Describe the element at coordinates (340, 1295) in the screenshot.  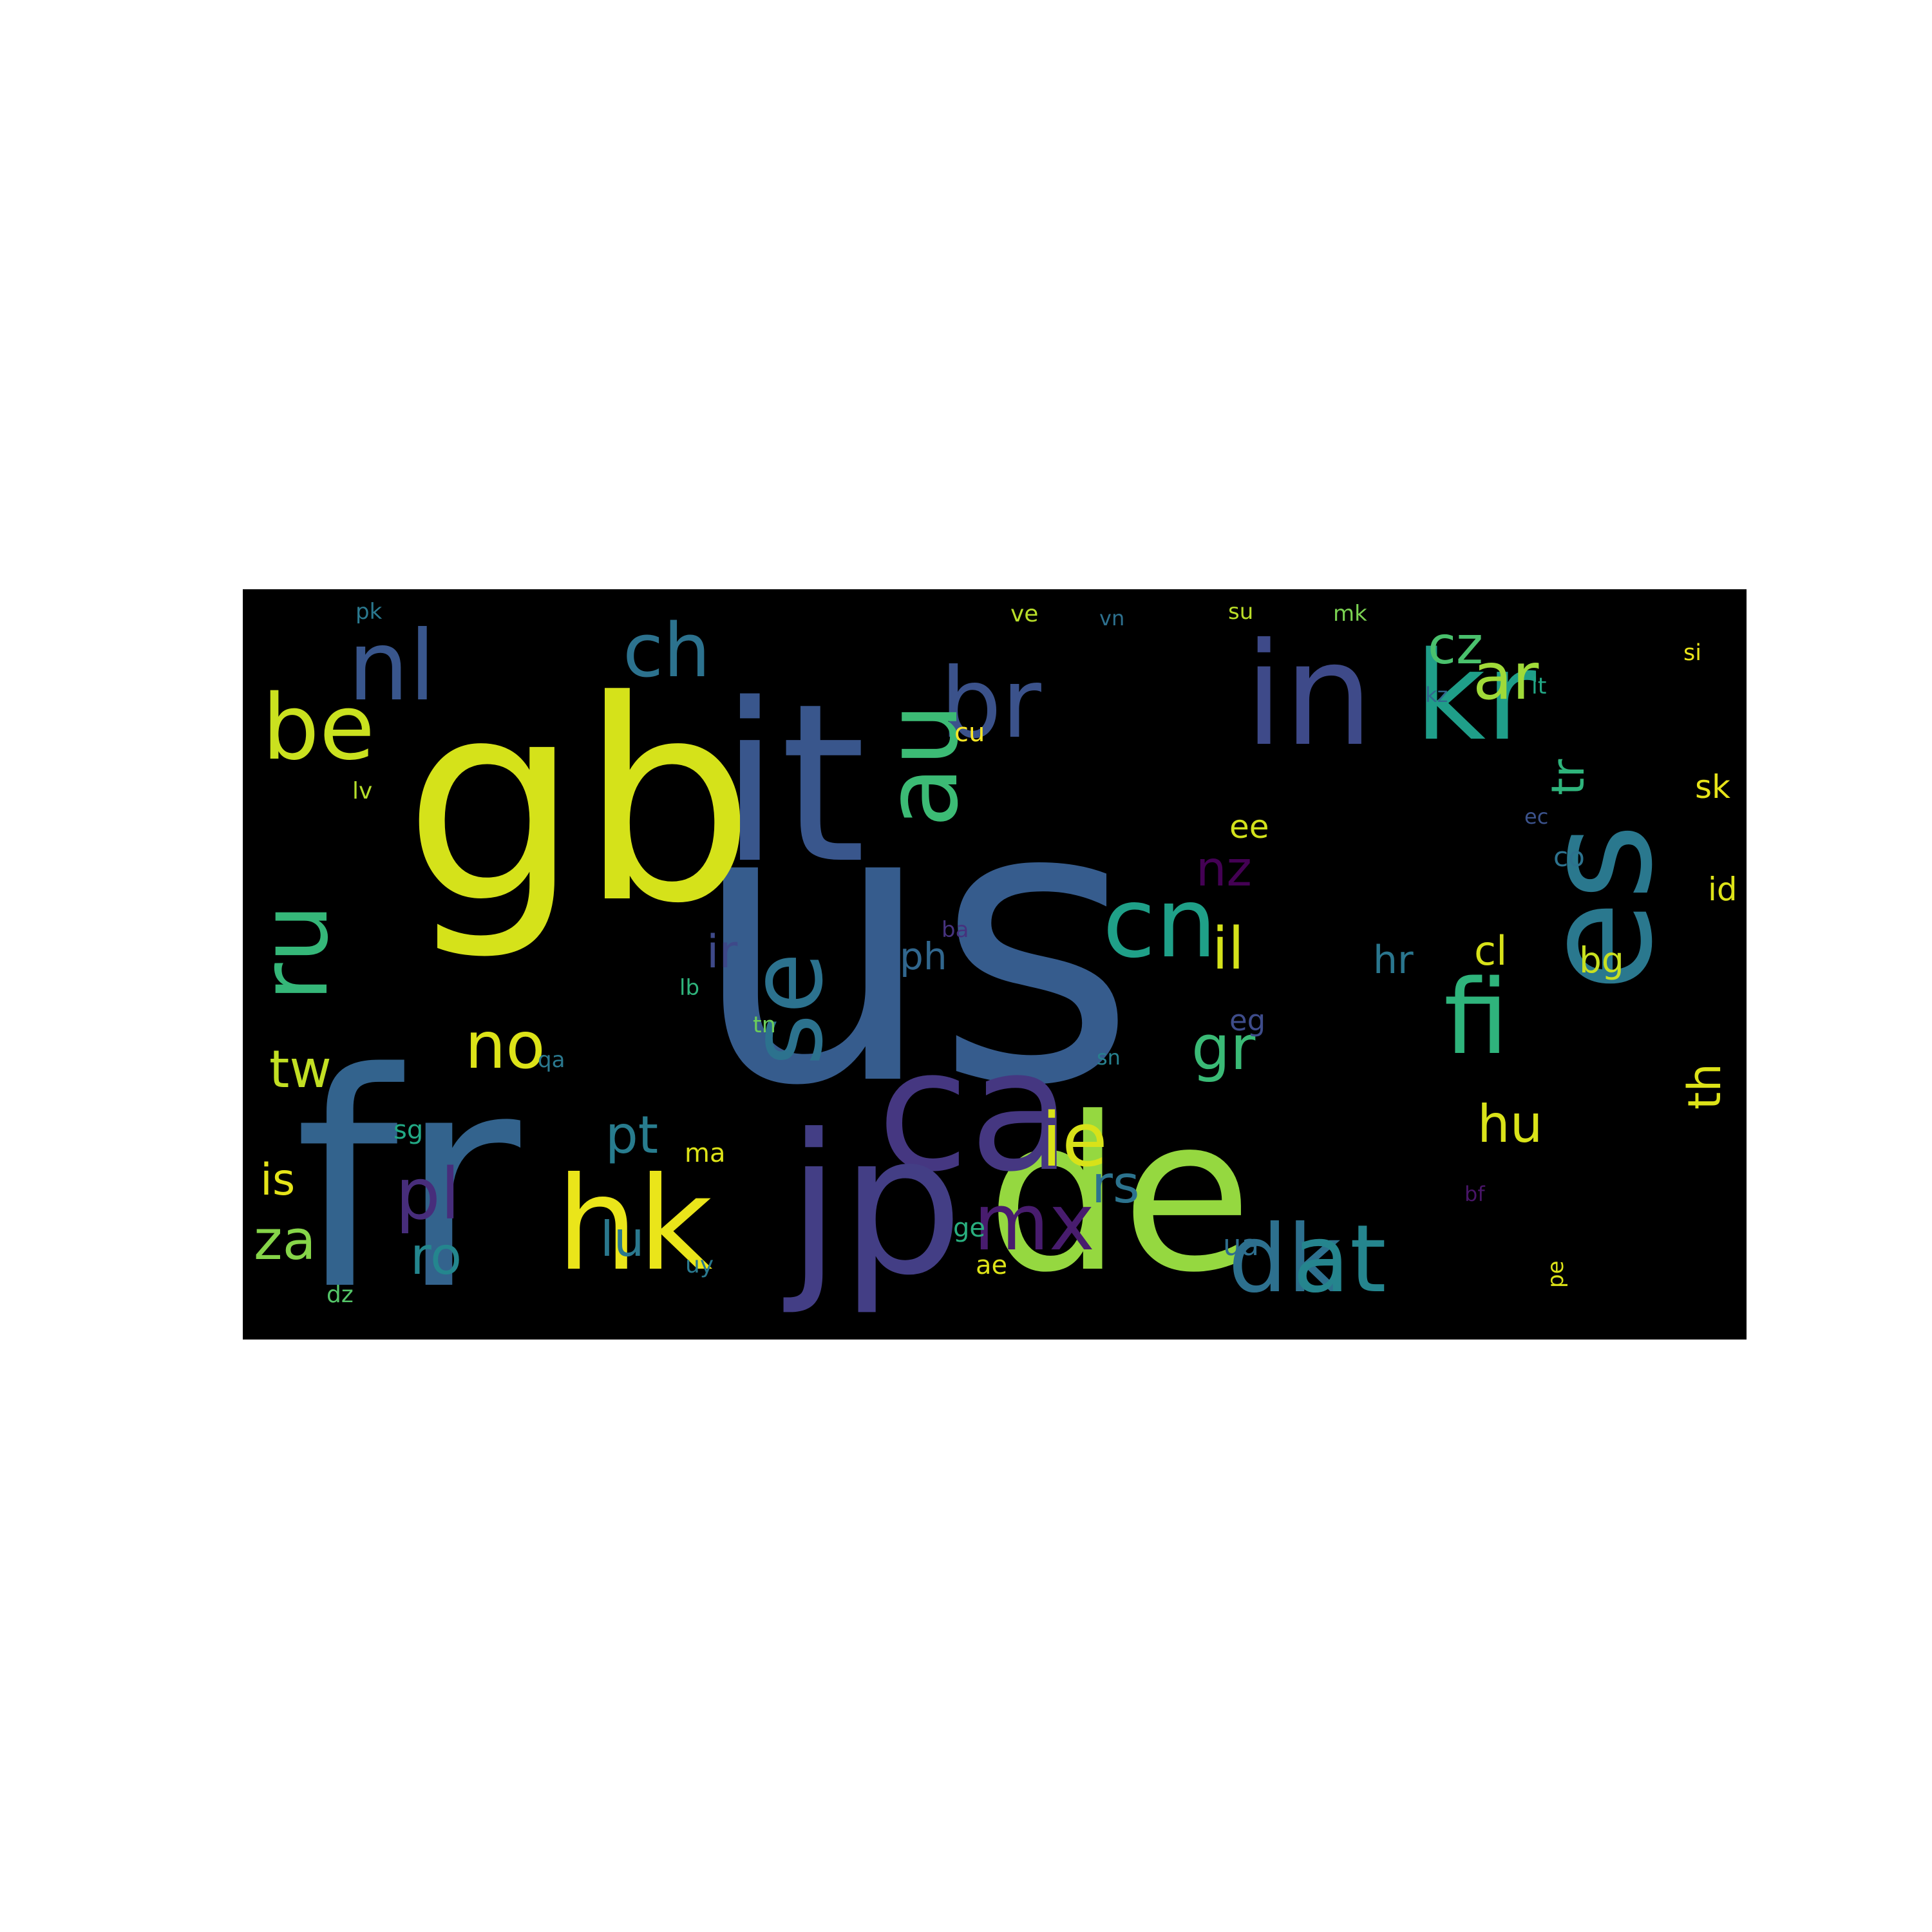
I see `word-dz: dz` at that location.